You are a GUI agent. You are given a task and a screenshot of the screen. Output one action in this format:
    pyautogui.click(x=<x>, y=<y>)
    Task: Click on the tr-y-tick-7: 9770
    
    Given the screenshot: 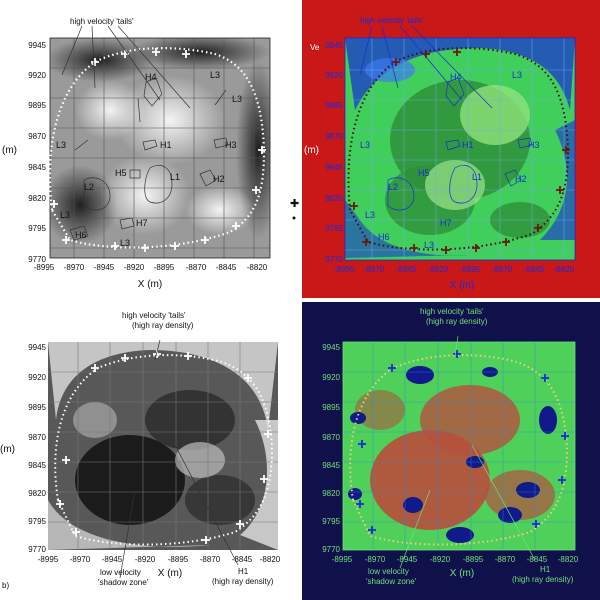 What is the action you would take?
    pyautogui.click(x=334, y=259)
    